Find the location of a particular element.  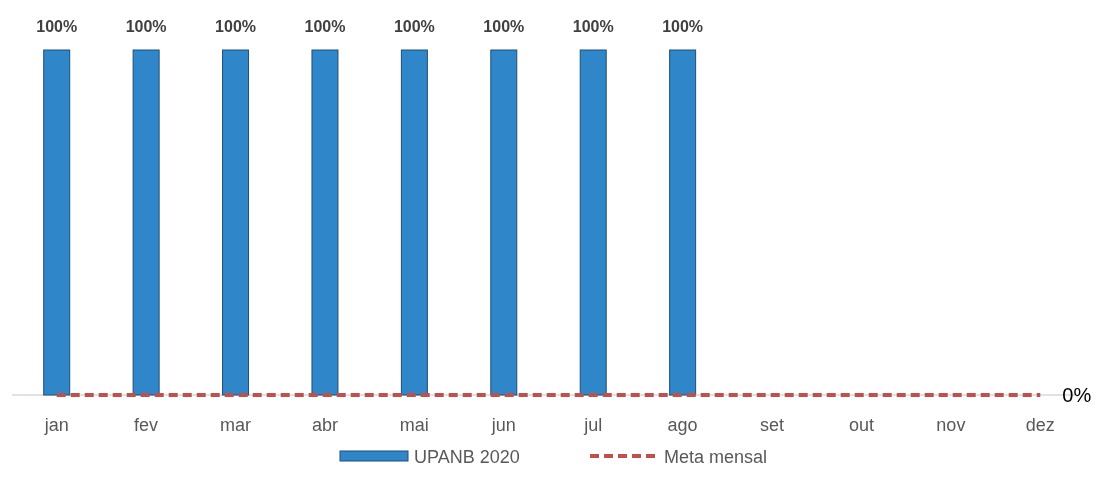

x-tick-label: ago is located at coordinates (682, 425).